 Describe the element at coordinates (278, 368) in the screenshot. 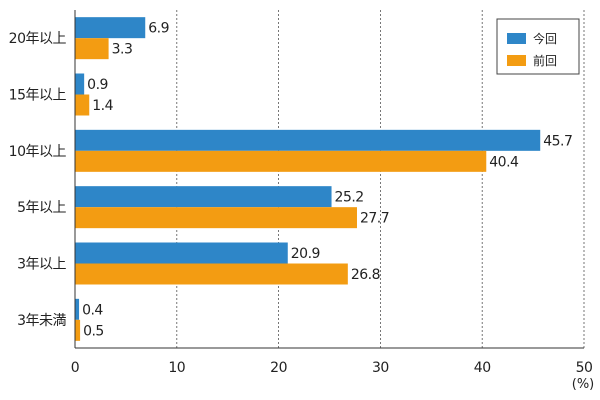

I see `x-tick-label: 20` at that location.